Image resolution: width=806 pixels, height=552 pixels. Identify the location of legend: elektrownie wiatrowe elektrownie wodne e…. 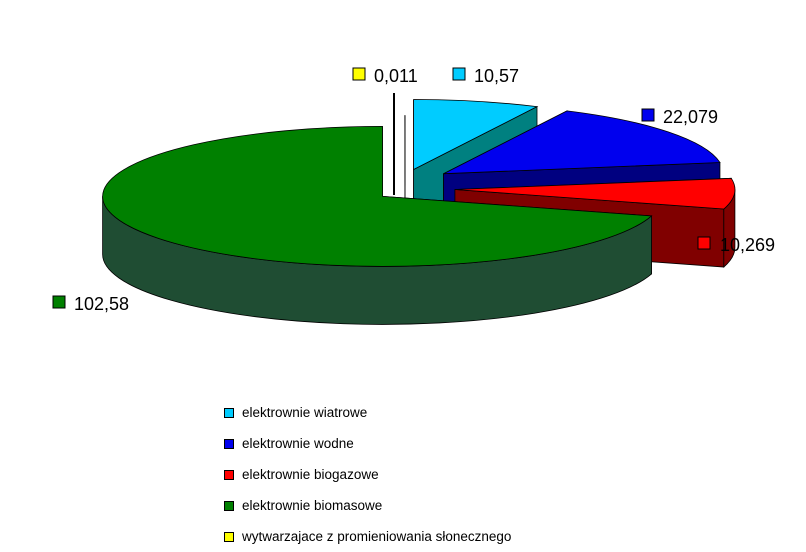
(367, 474).